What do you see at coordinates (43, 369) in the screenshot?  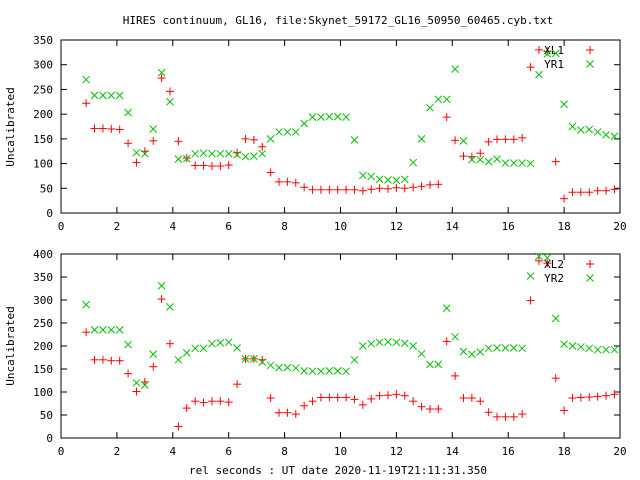 I see `y-tick-label: 150` at bounding box center [43, 369].